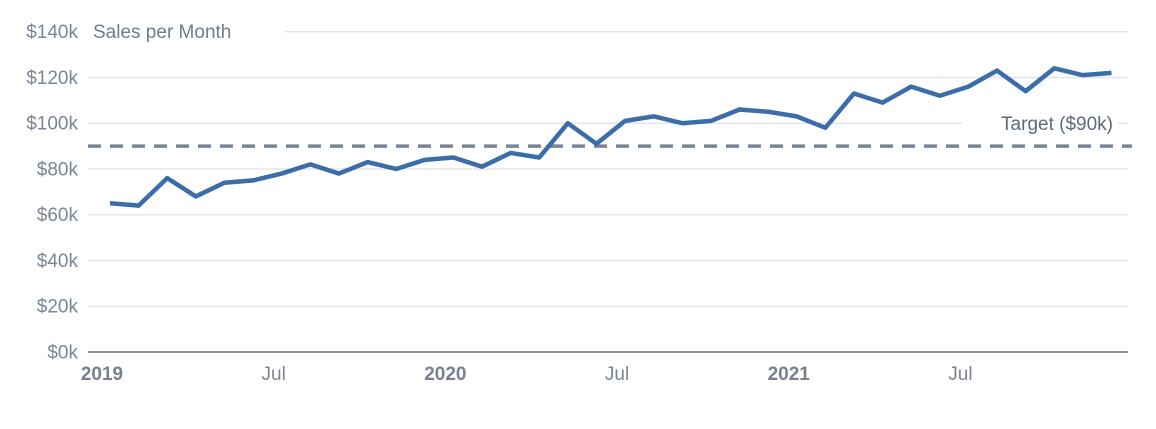 This screenshot has width=1156, height=429. I want to click on y-axis-tick-label: $60k, so click(58, 215).